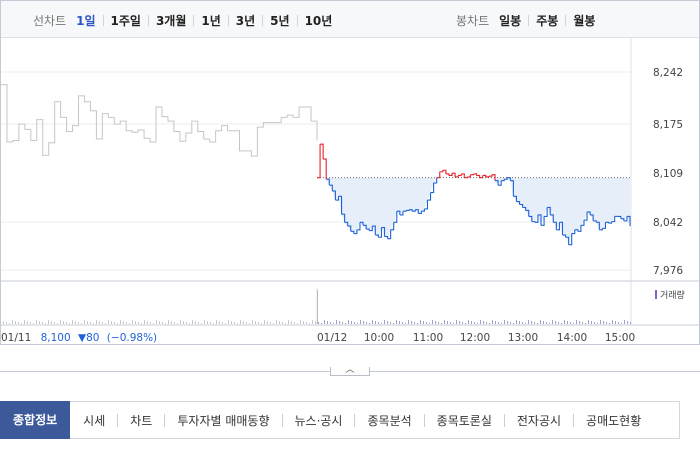 The height and width of the screenshot is (450, 700). I want to click on nav-short-selling: 공매도현황, so click(614, 420).